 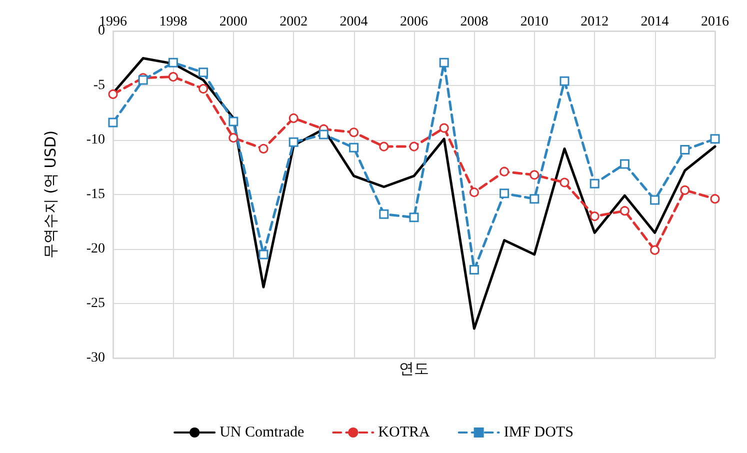 I want to click on x-tick-label: 2010, so click(x=534, y=22).